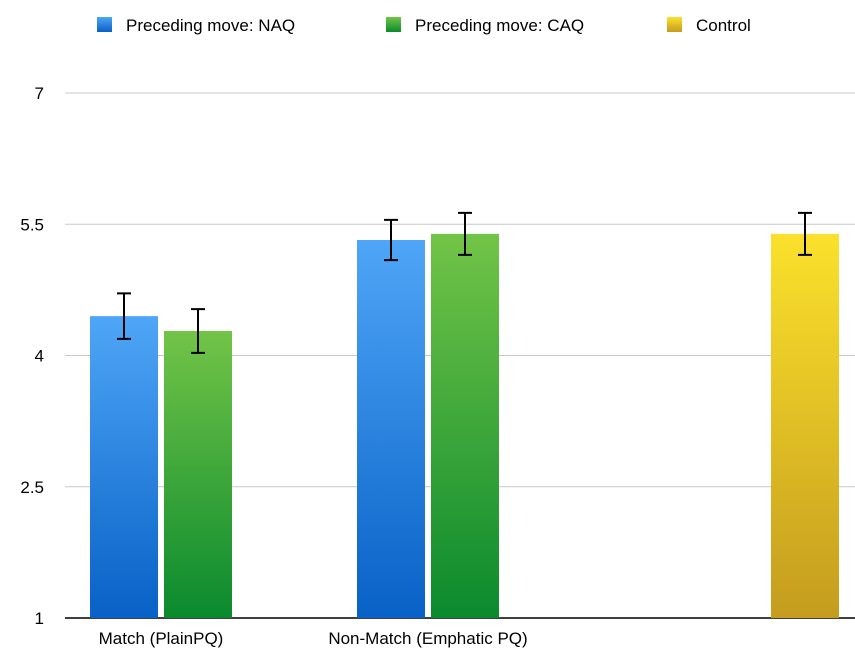 The image size is (855, 656). I want to click on y-axis-ticks: 1 2.5 4 5.5 7, so click(32, 356).